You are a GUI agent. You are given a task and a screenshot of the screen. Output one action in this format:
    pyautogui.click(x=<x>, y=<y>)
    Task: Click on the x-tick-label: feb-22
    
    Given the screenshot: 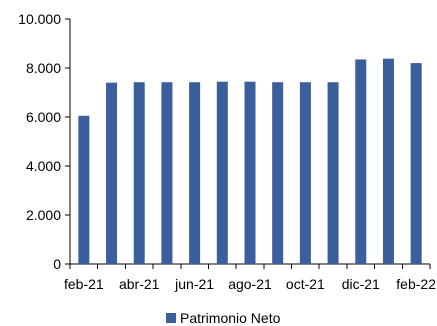 What is the action you would take?
    pyautogui.click(x=416, y=284)
    